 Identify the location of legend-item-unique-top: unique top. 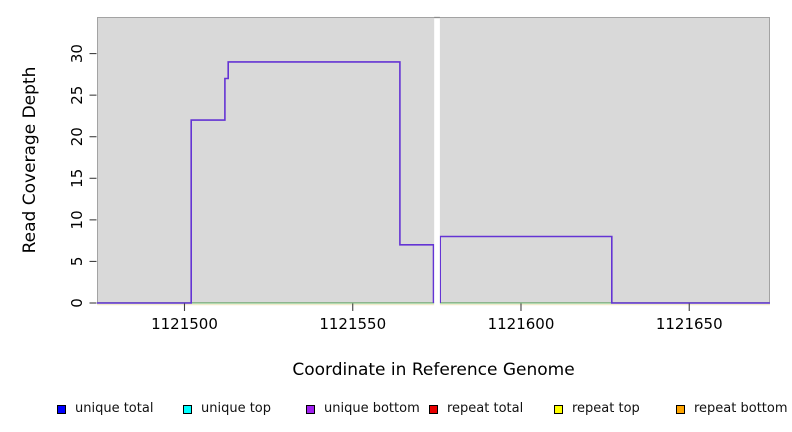
(227, 409).